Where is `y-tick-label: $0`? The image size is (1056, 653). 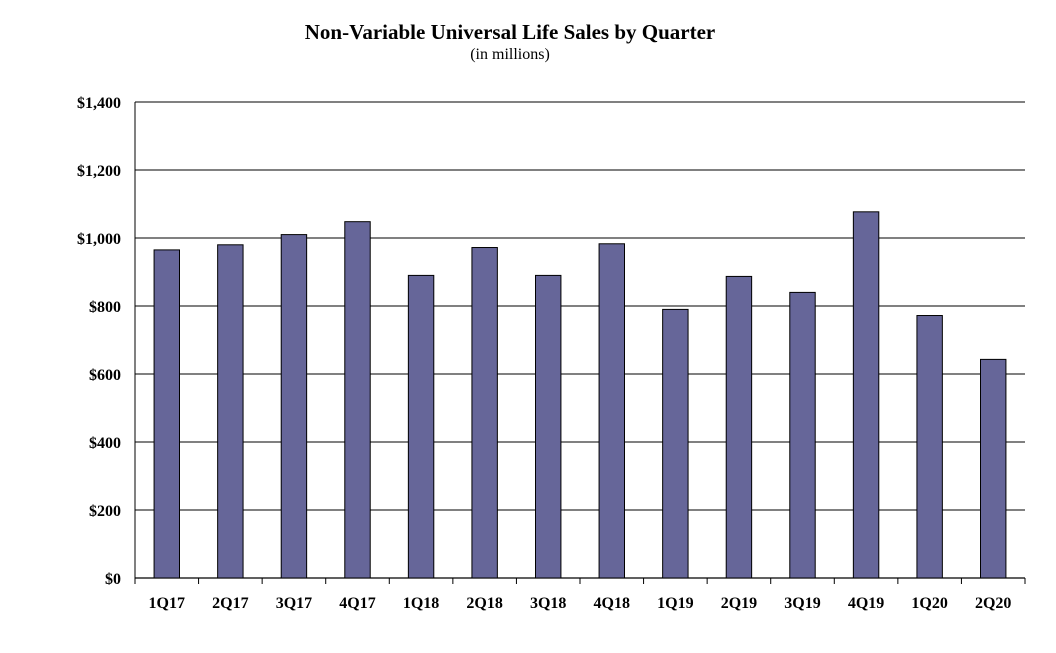 y-tick-label: $0 is located at coordinates (113, 579).